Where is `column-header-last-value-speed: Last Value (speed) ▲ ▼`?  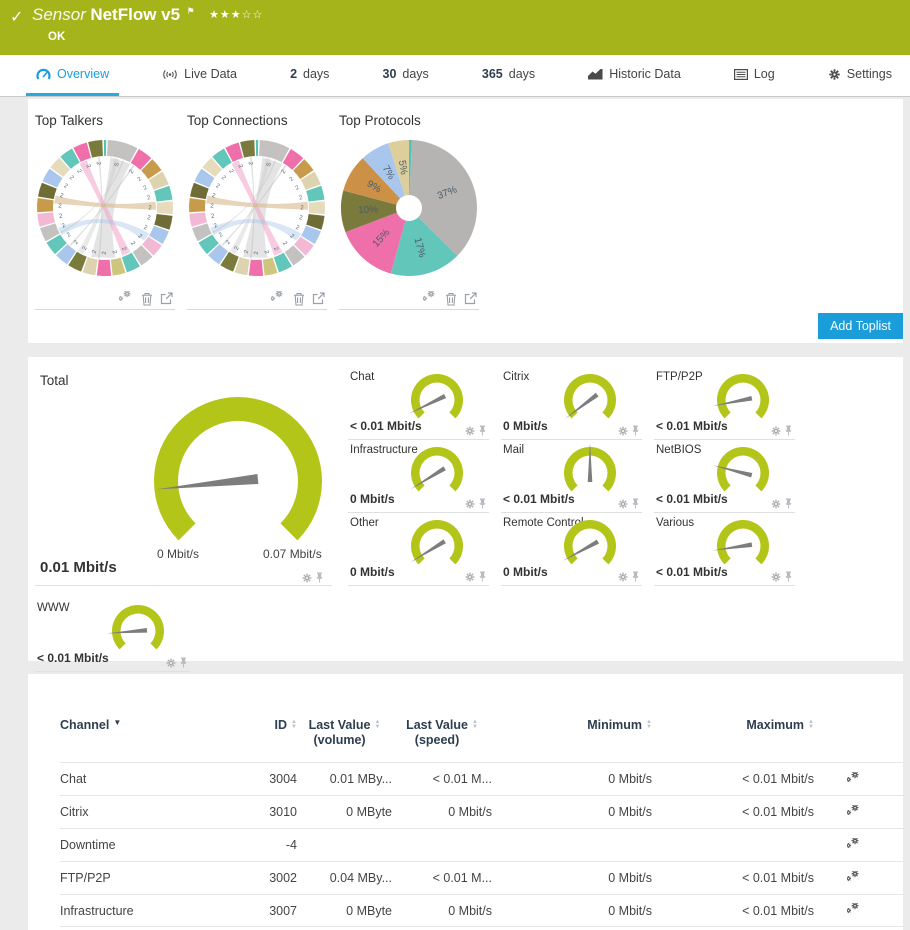 column-header-last-value-speed: Last Value (speed) ▲ ▼ is located at coordinates (442, 732).